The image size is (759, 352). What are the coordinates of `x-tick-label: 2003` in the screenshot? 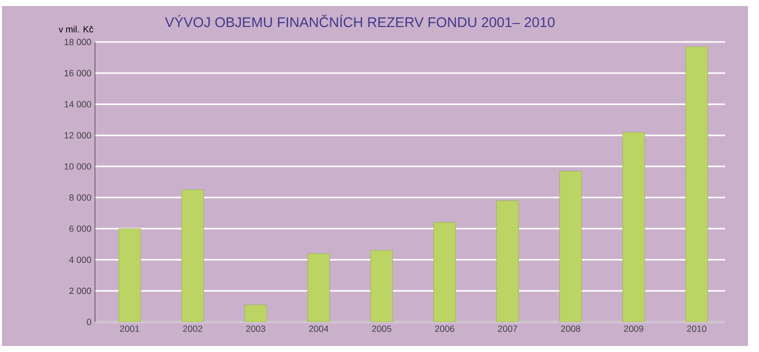 It's located at (256, 329).